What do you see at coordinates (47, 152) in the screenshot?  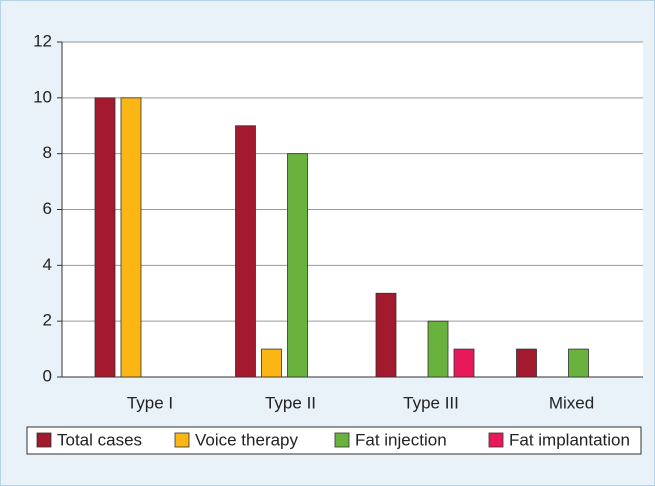 I see `y-tick-label: 8` at bounding box center [47, 152].